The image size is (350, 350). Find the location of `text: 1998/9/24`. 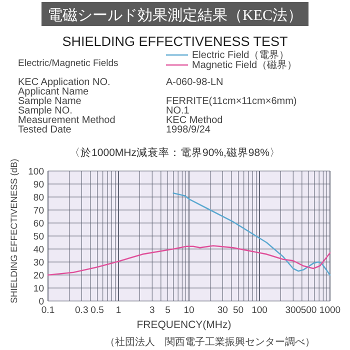

text: 1998/9/24 is located at coordinates (188, 130).